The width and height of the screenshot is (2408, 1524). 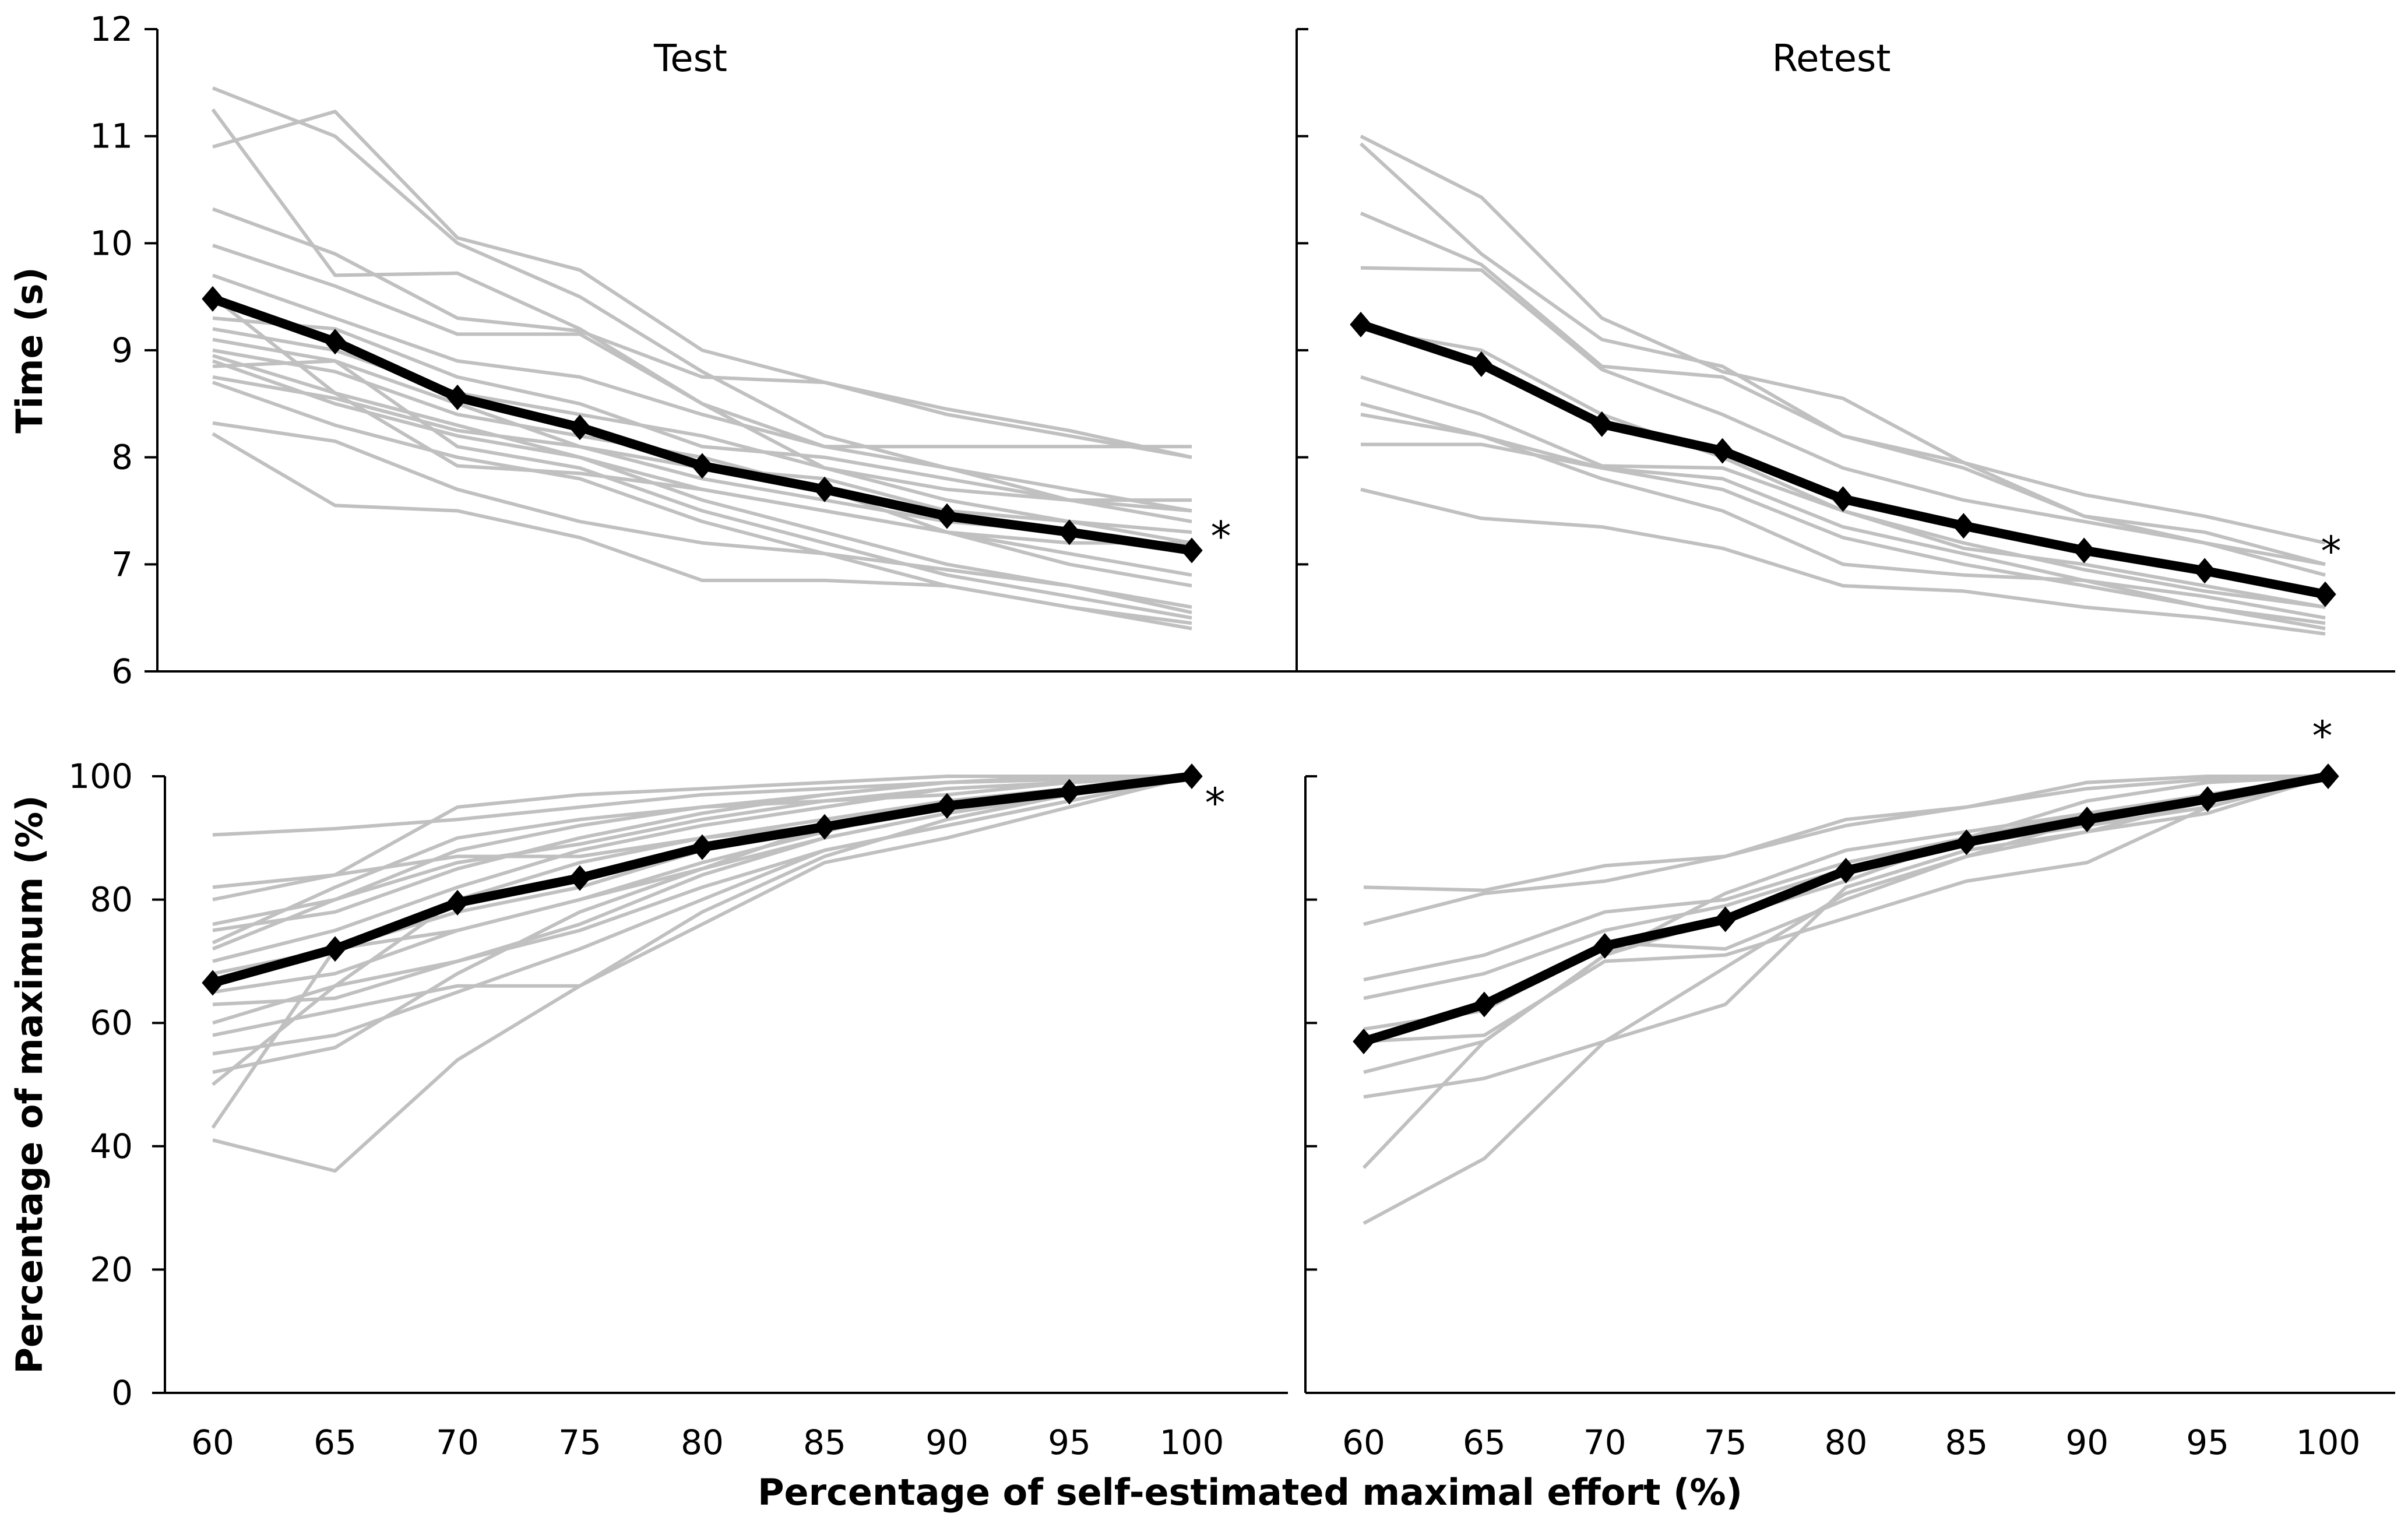 What do you see at coordinates (30, 1084) in the screenshot?
I see `y-axis-title: Percentage of maximum (%)` at bounding box center [30, 1084].